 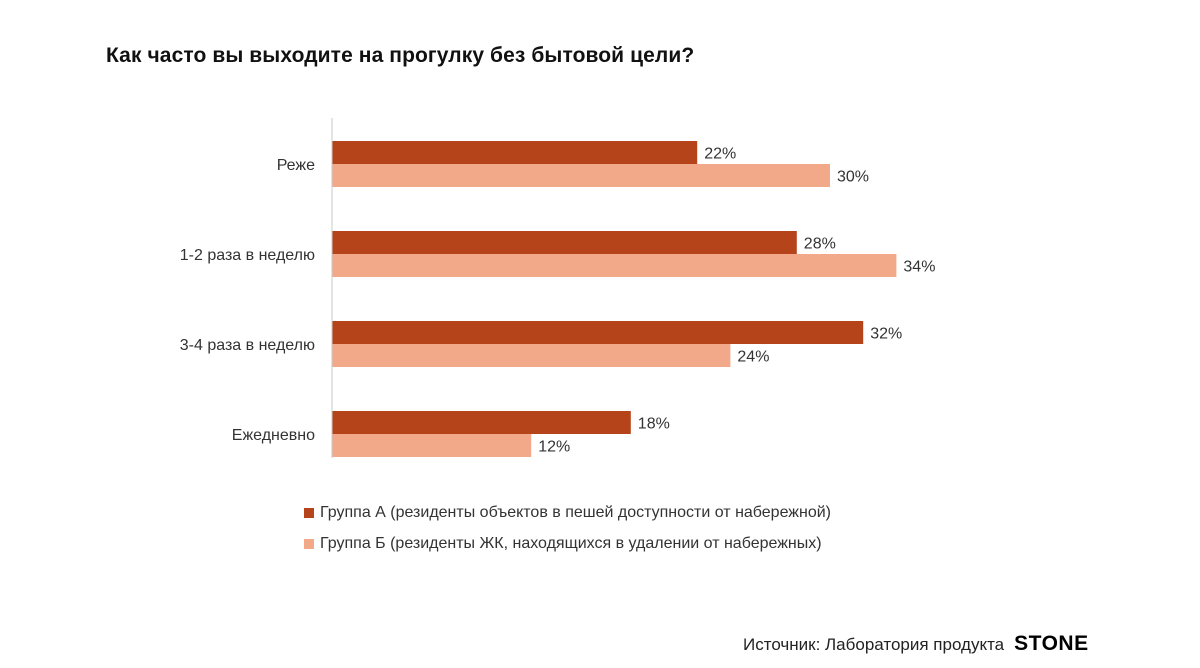 What do you see at coordinates (515, 152) in the screenshot?
I see `bar-group-a-rezhe` at bounding box center [515, 152].